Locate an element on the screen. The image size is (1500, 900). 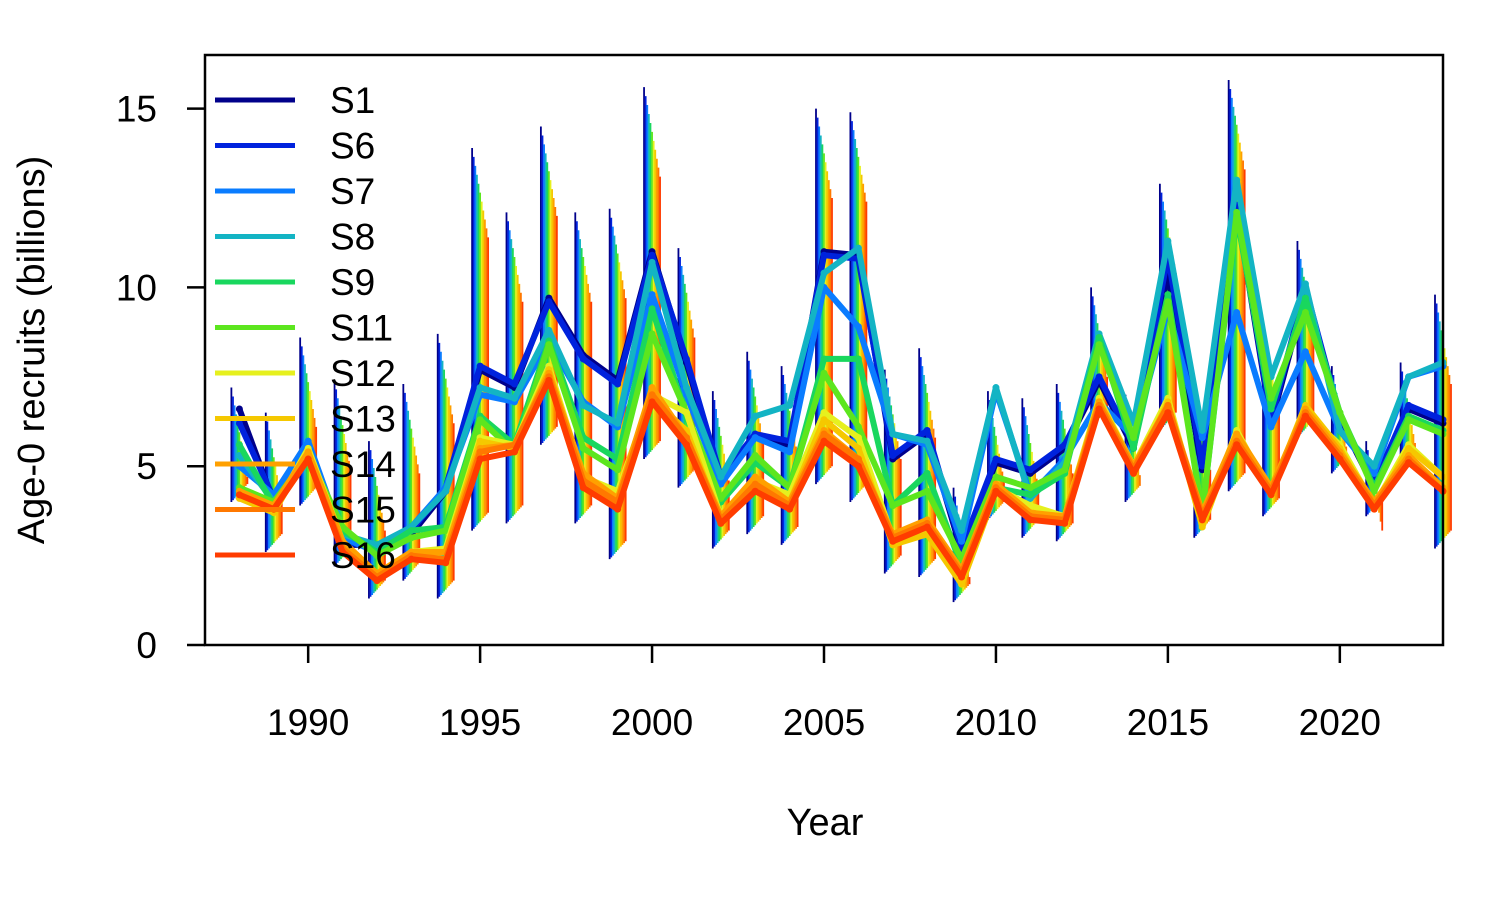
y-tick-label: 0 is located at coordinates (146, 645).